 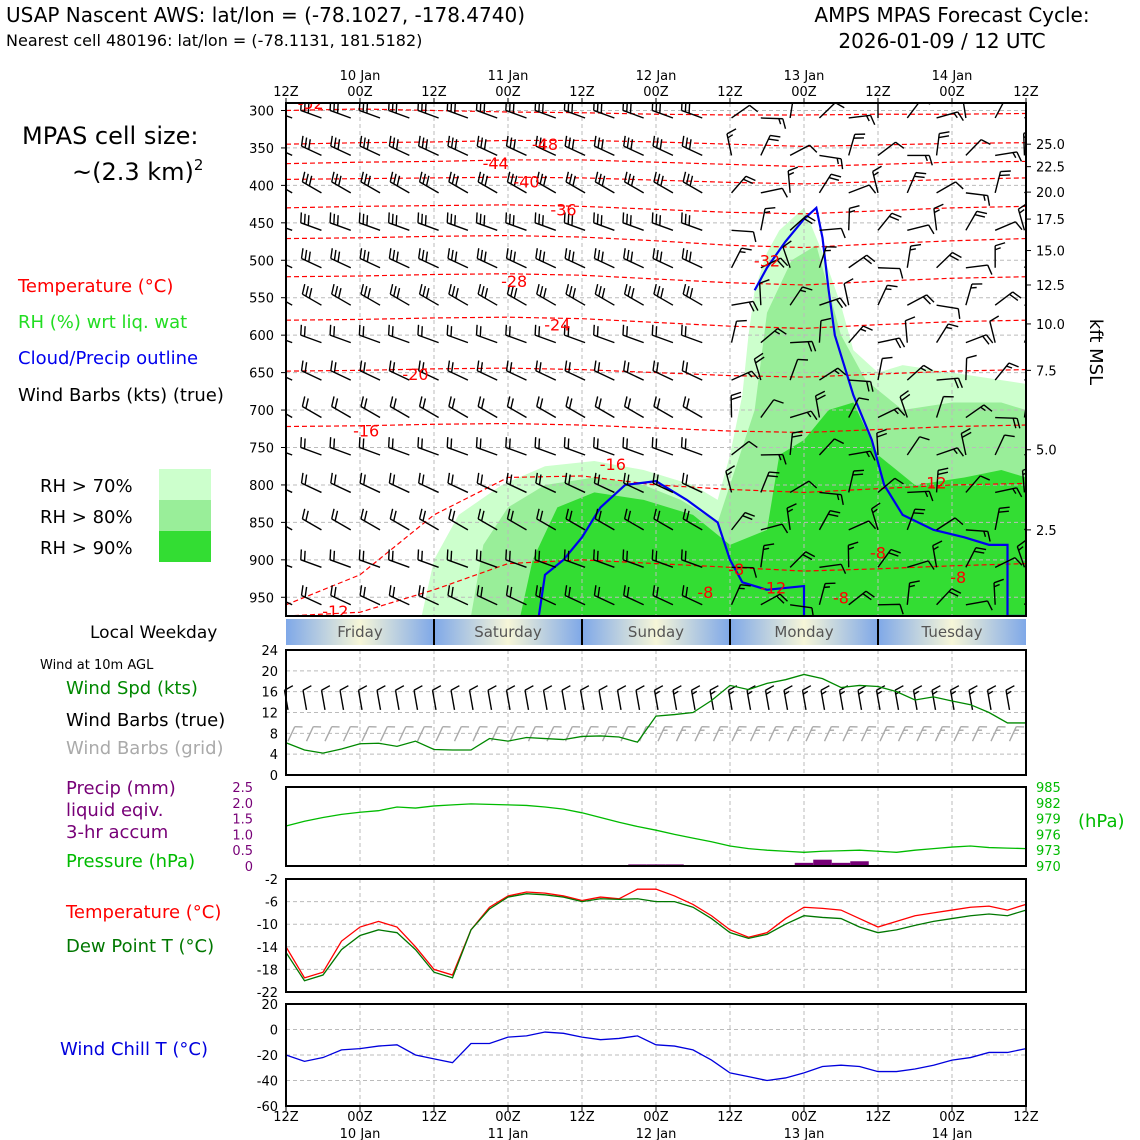 I want to click on temp-y-tick-label: -18, so click(x=267, y=970).